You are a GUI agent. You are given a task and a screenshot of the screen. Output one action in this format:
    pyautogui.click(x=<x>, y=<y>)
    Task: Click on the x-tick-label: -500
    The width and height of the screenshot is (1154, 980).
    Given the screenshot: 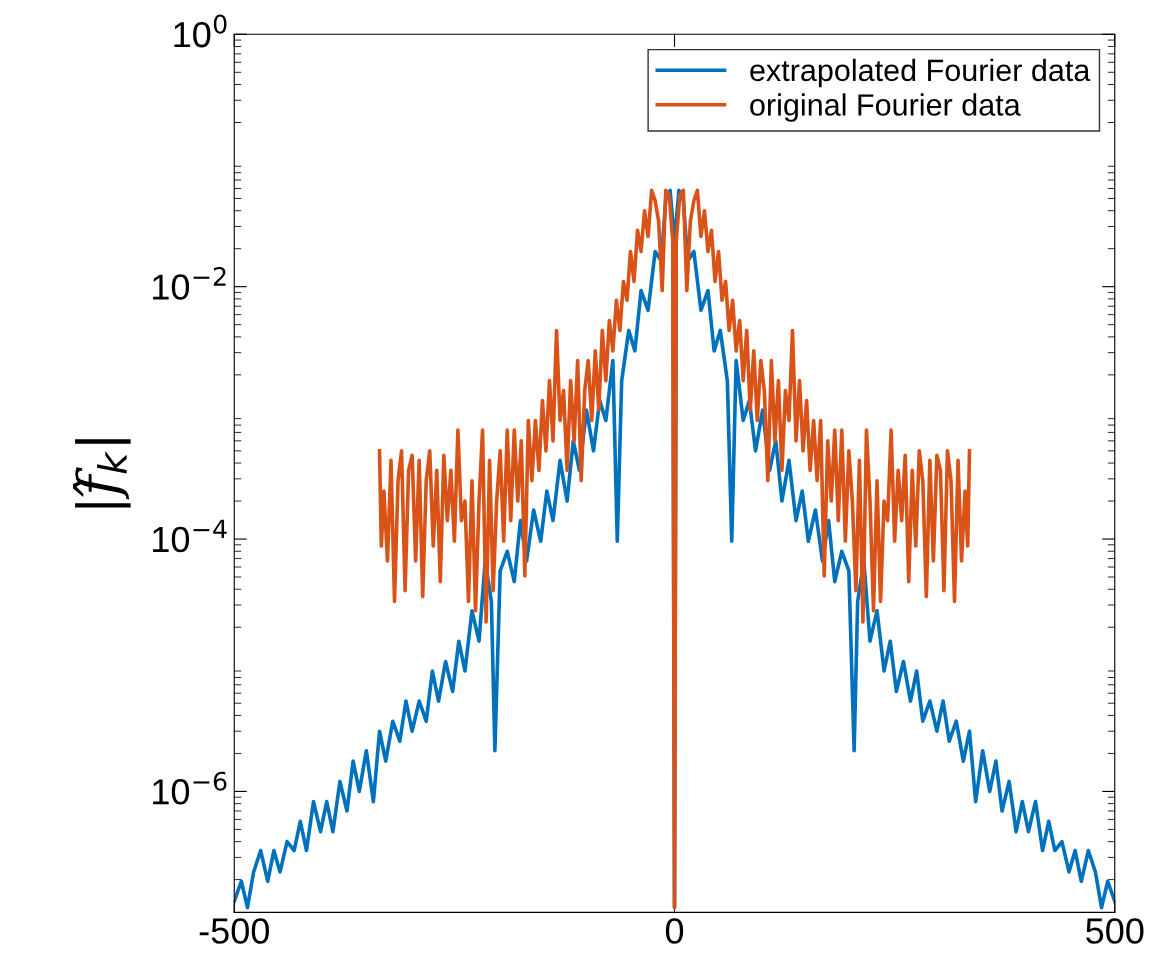 What is the action you would take?
    pyautogui.click(x=234, y=931)
    